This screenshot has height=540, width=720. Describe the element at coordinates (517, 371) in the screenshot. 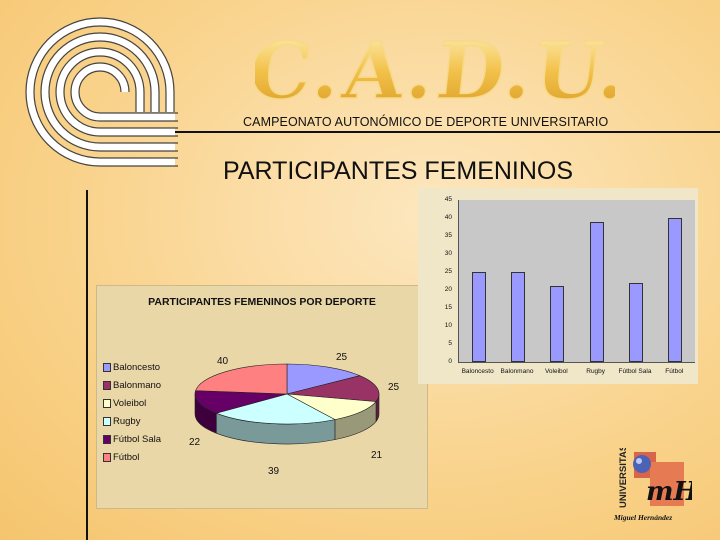

I see `x-tick-label: Balonmano` at that location.